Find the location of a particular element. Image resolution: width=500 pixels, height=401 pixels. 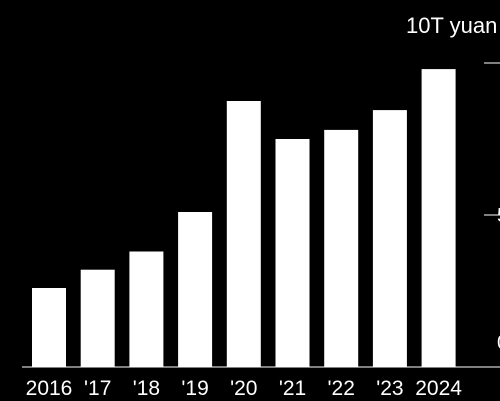

x-tick-label: 2024 is located at coordinates (438, 388).